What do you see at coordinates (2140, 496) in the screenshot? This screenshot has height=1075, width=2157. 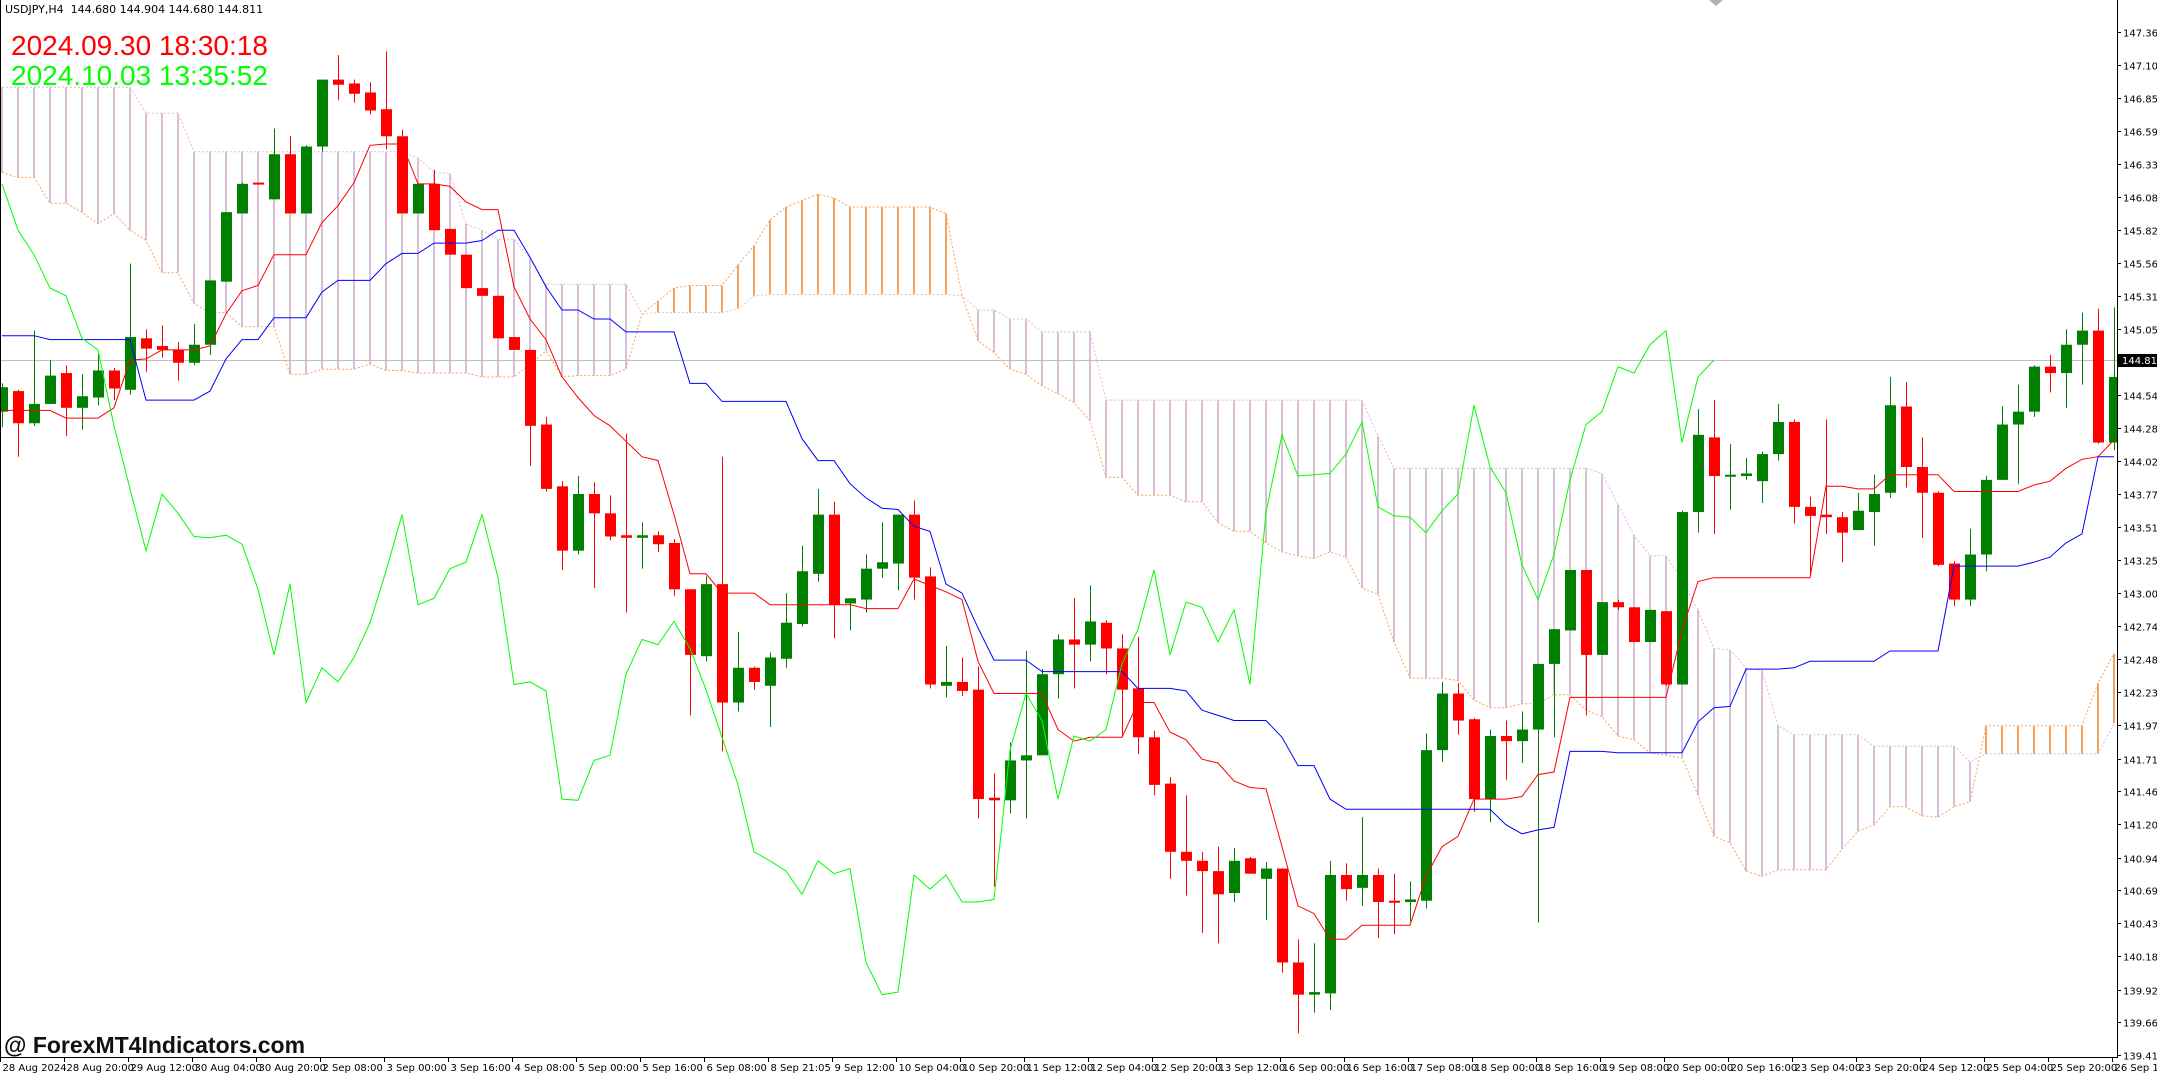 I see `price-tick-label: 143.770` at bounding box center [2140, 496].